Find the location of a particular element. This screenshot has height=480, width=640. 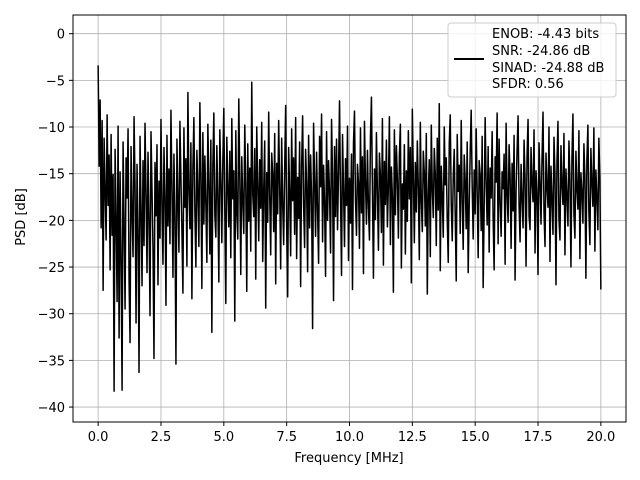

legend-entry-sfdr: SFDR: 0.56 is located at coordinates (528, 84).